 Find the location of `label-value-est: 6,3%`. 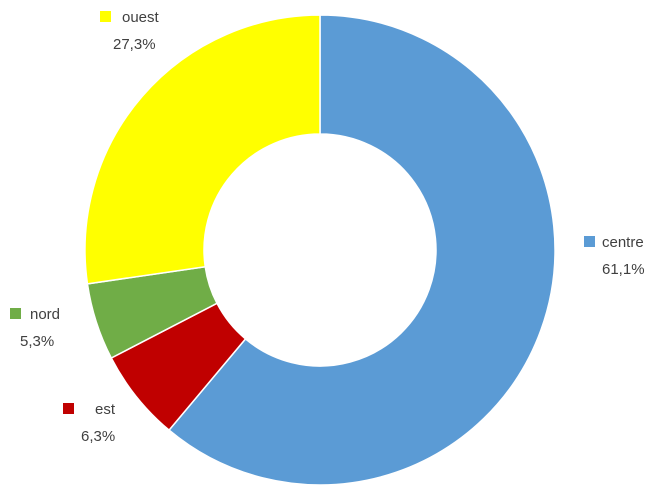

label-value-est: 6,3% is located at coordinates (98, 436).